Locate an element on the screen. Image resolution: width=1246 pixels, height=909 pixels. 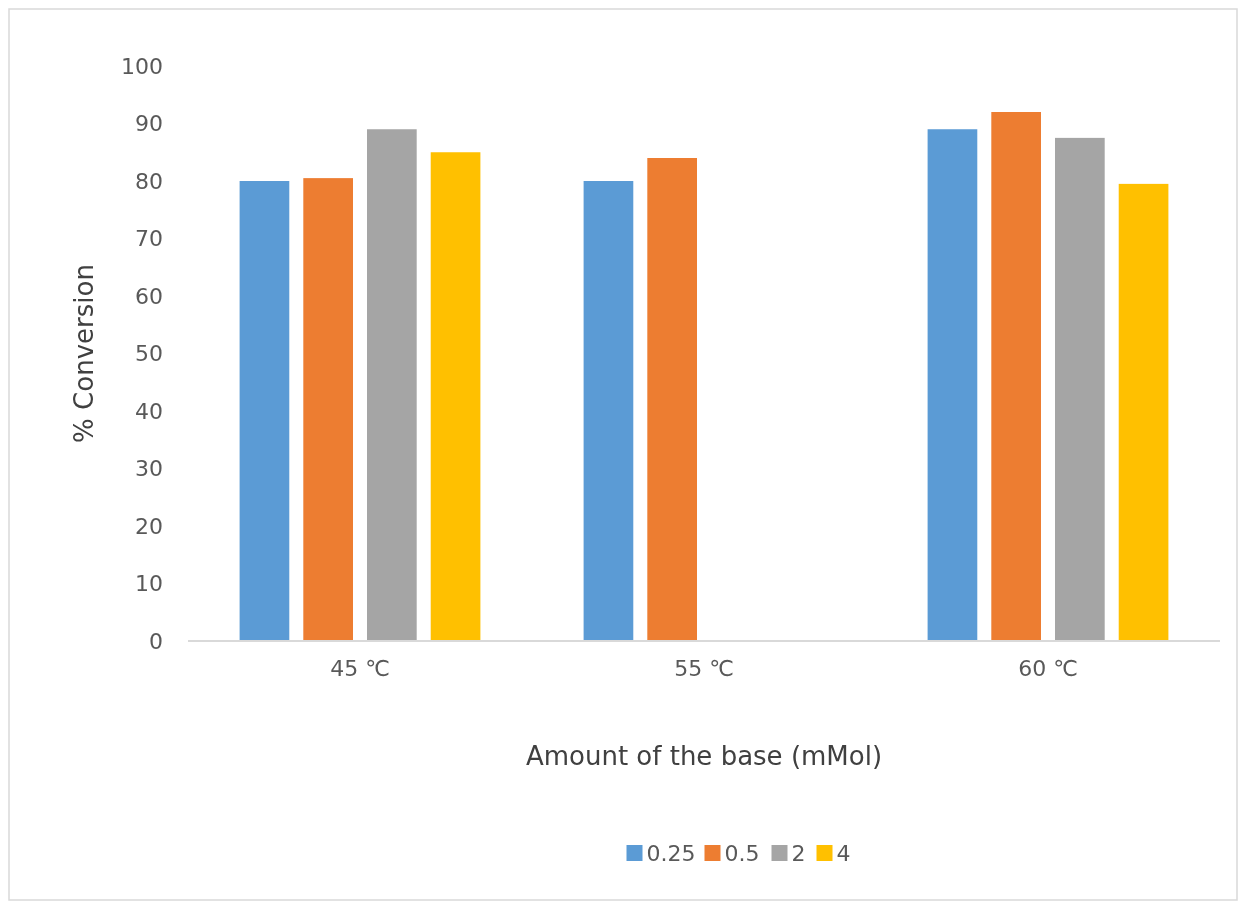
x-tick-label: 60 ℃ is located at coordinates (1048, 668).